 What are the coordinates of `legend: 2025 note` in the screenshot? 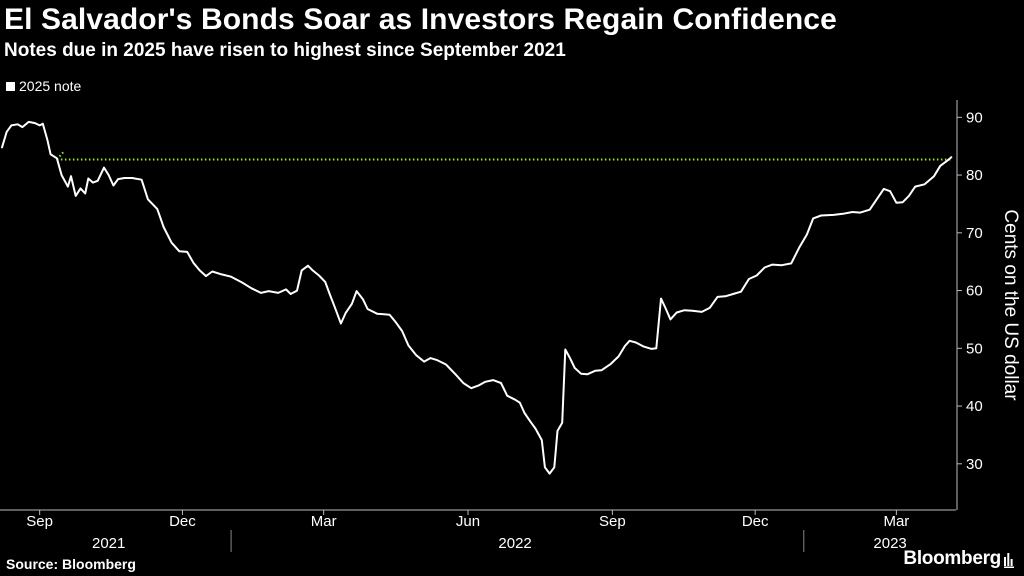 It's located at (43, 86).